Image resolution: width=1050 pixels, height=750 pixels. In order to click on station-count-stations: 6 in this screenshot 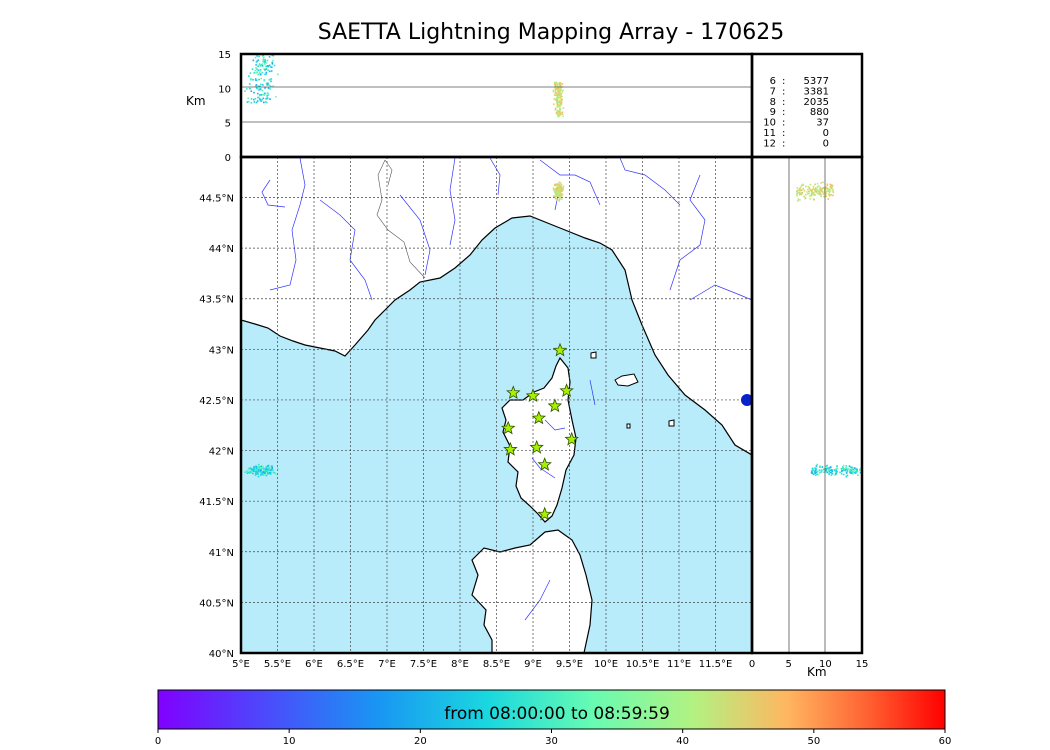, I will do `click(773, 81)`.